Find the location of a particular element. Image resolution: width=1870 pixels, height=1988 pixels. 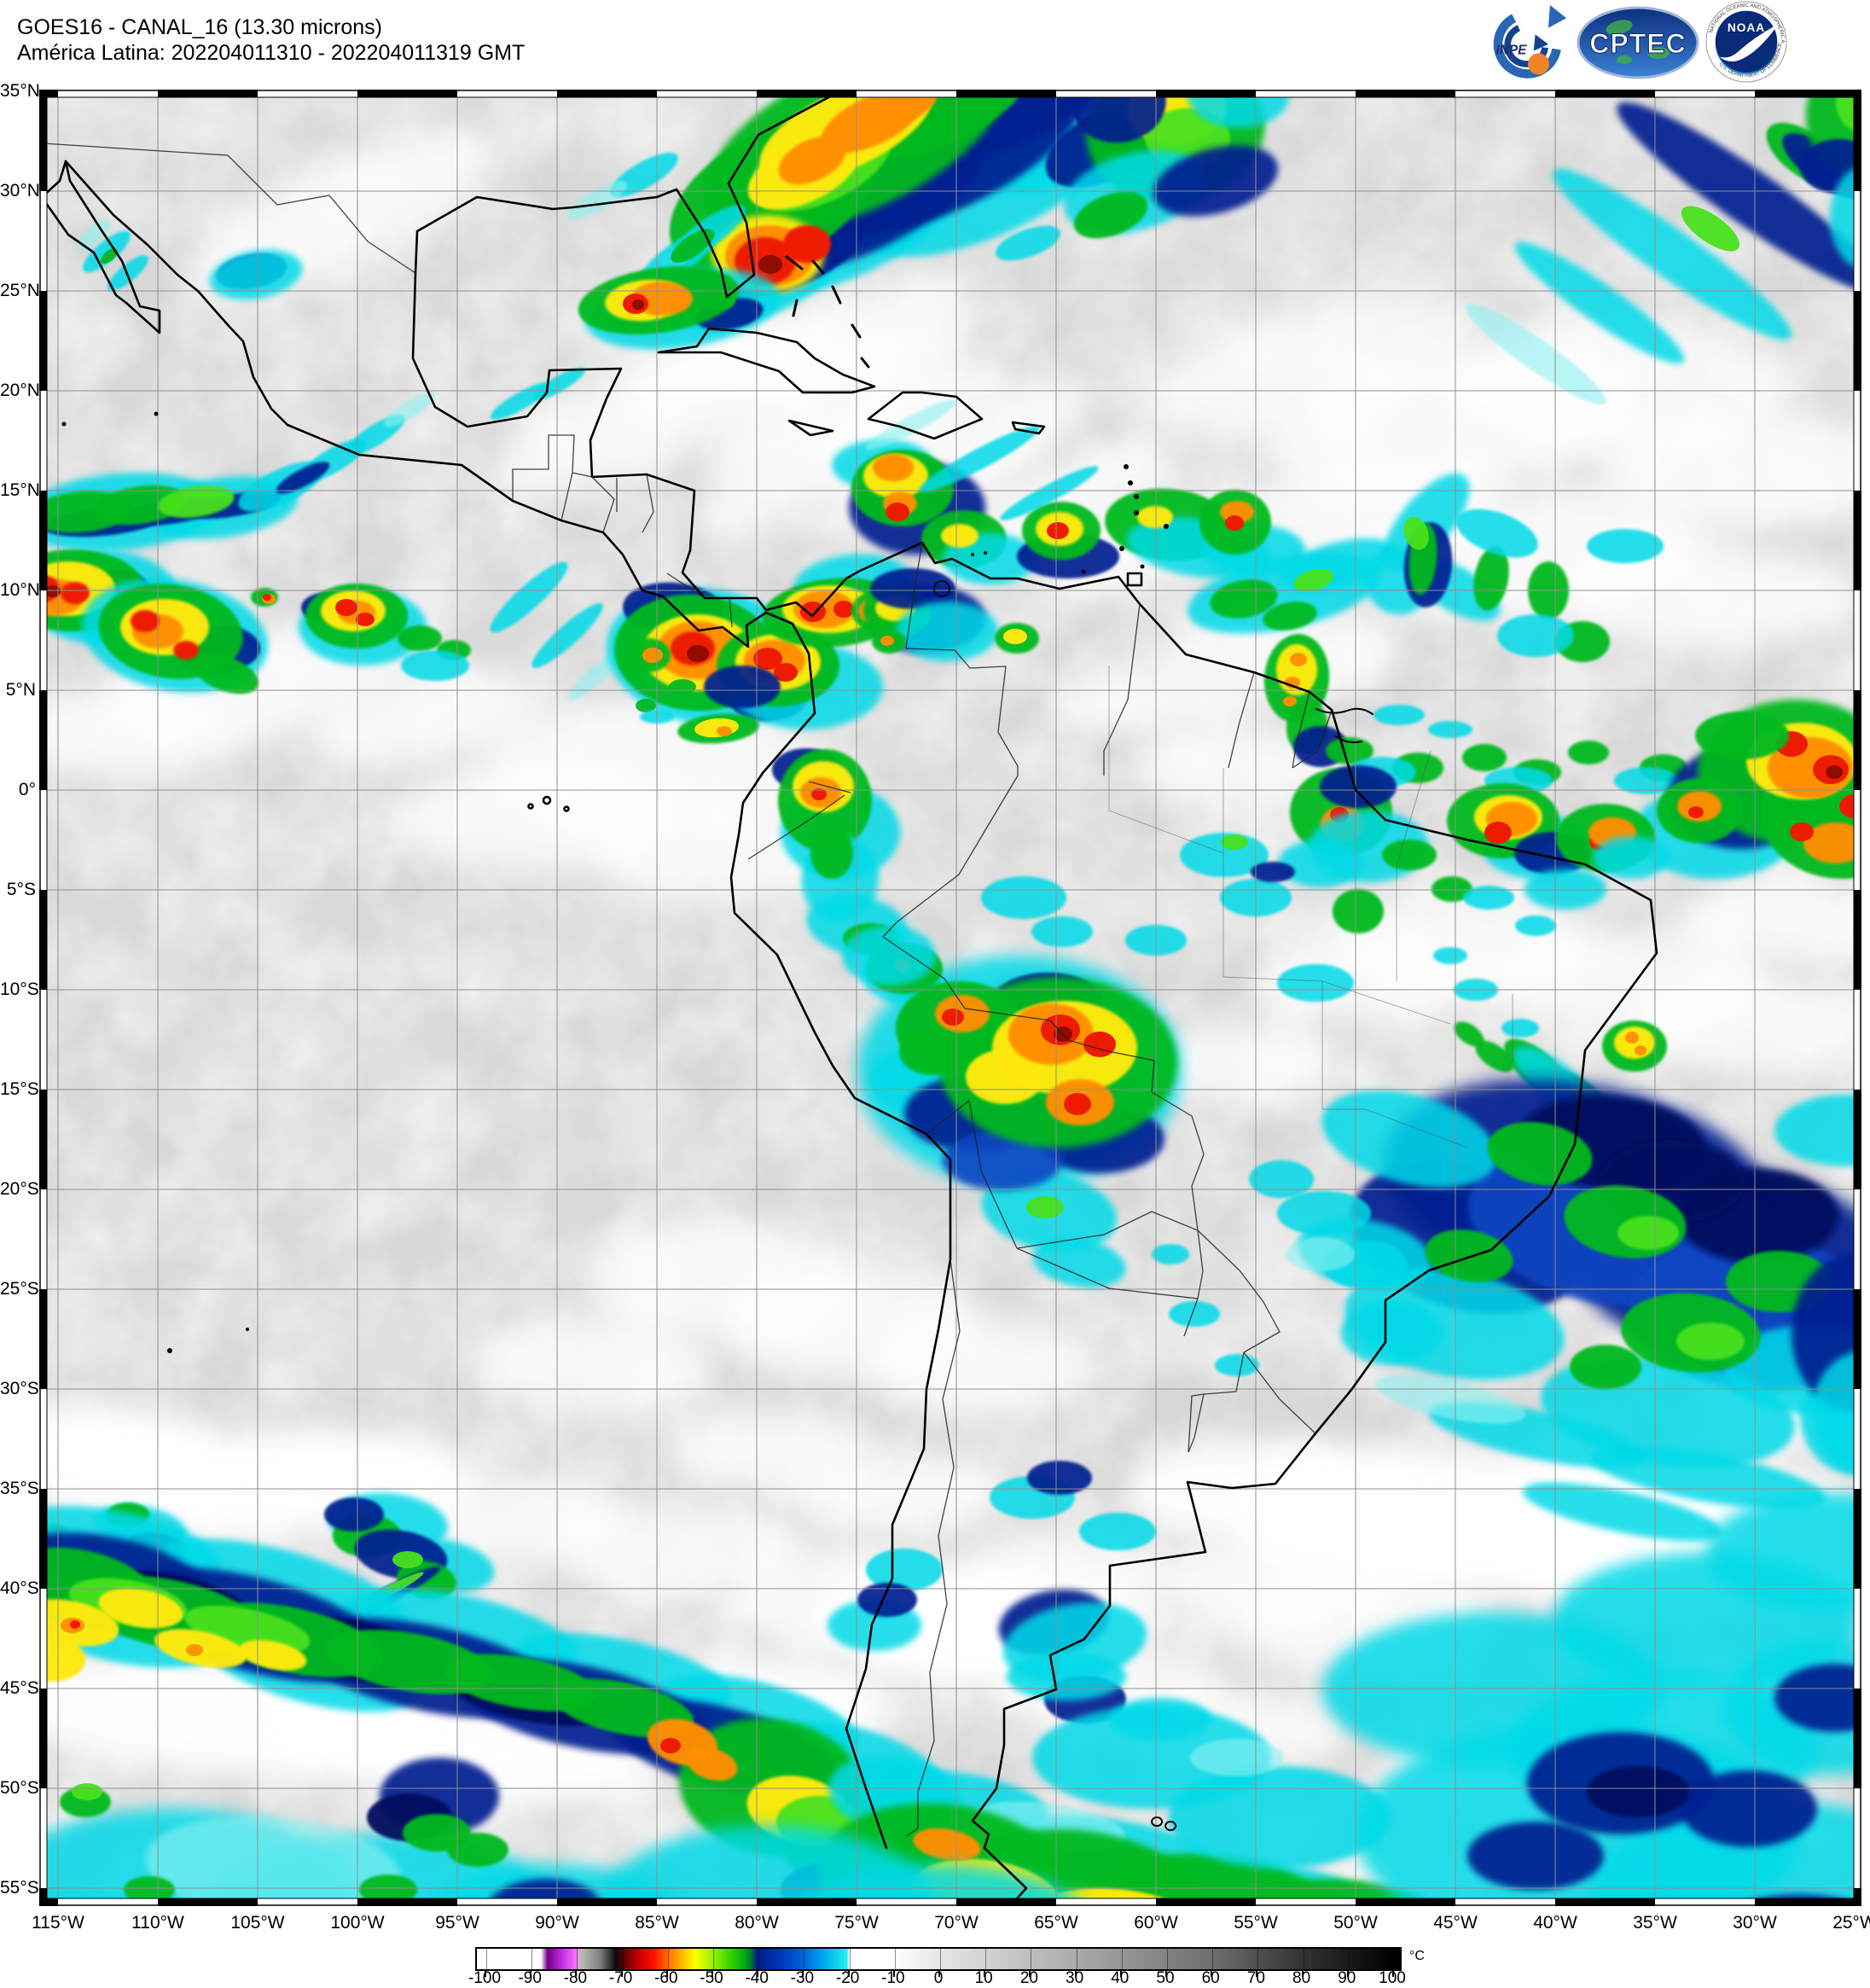

lat-label: 40°S is located at coordinates (19, 1588).